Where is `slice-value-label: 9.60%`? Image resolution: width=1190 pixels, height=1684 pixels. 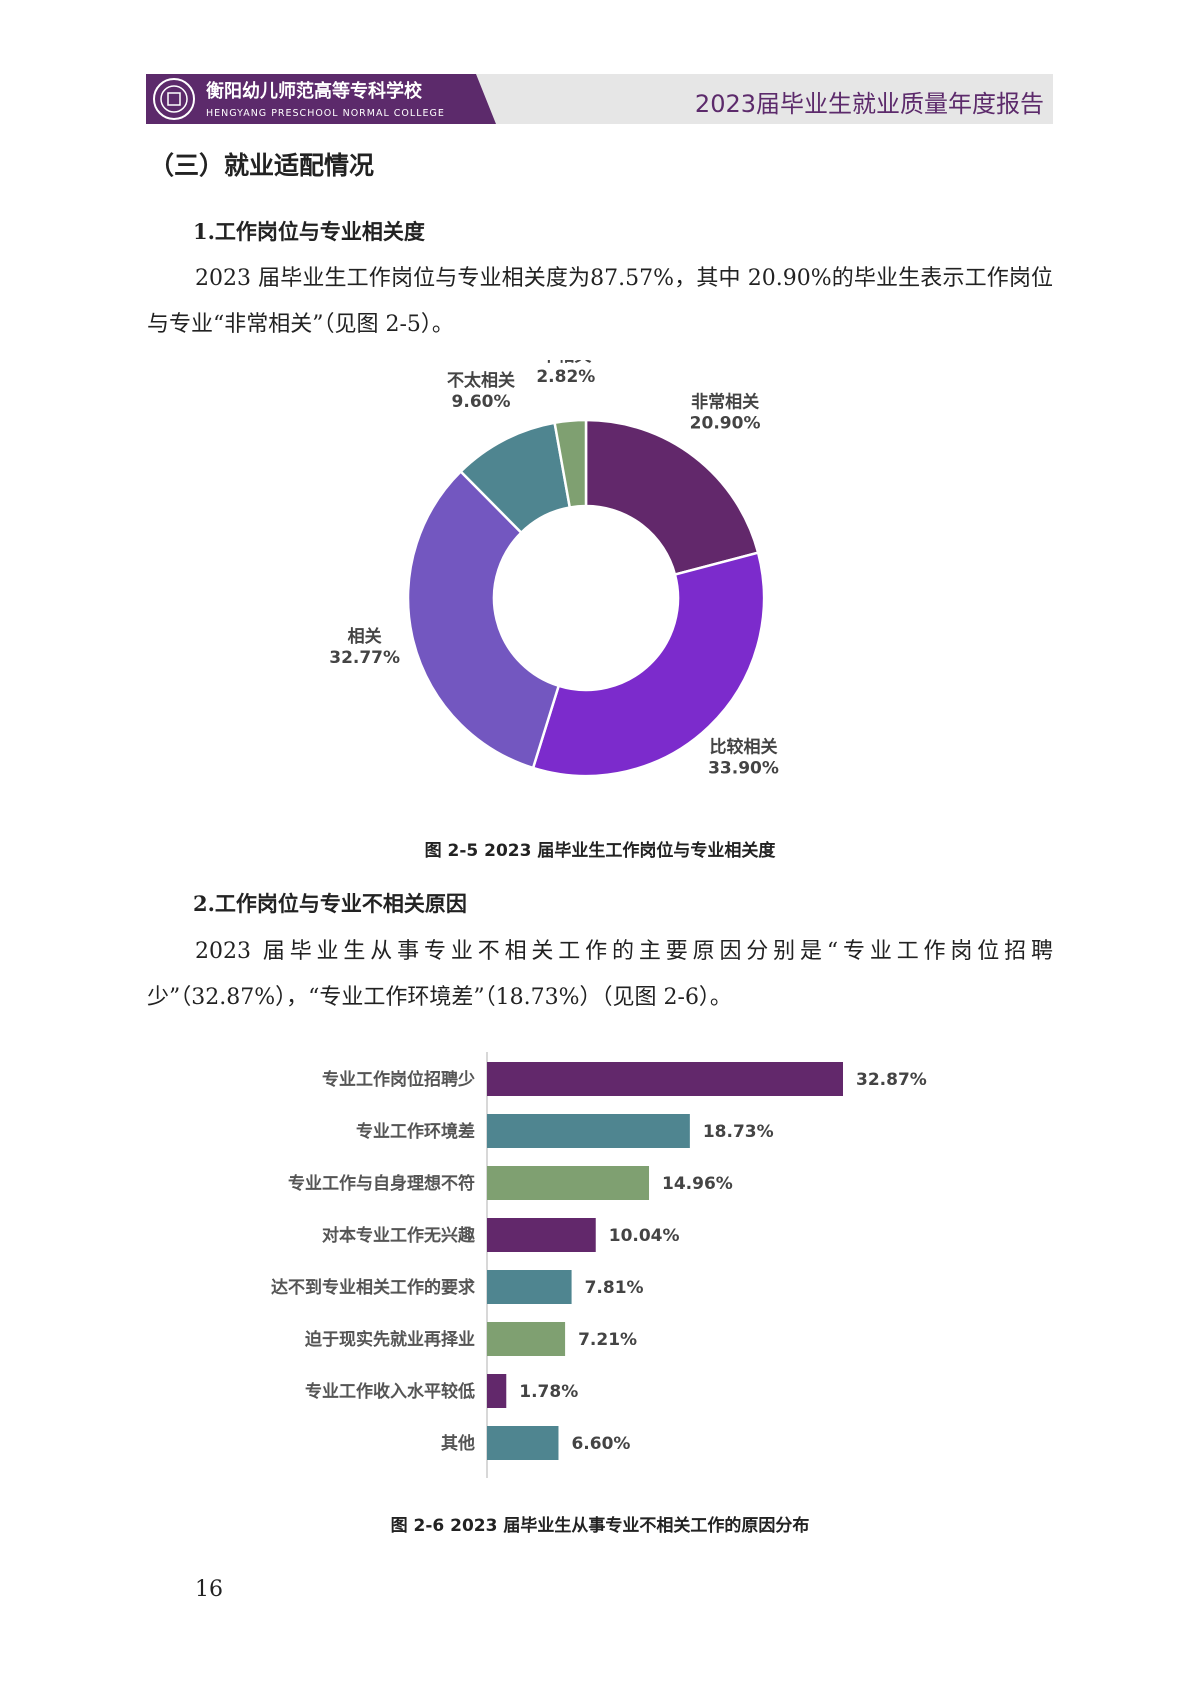 slice-value-label: 9.60% is located at coordinates (481, 402).